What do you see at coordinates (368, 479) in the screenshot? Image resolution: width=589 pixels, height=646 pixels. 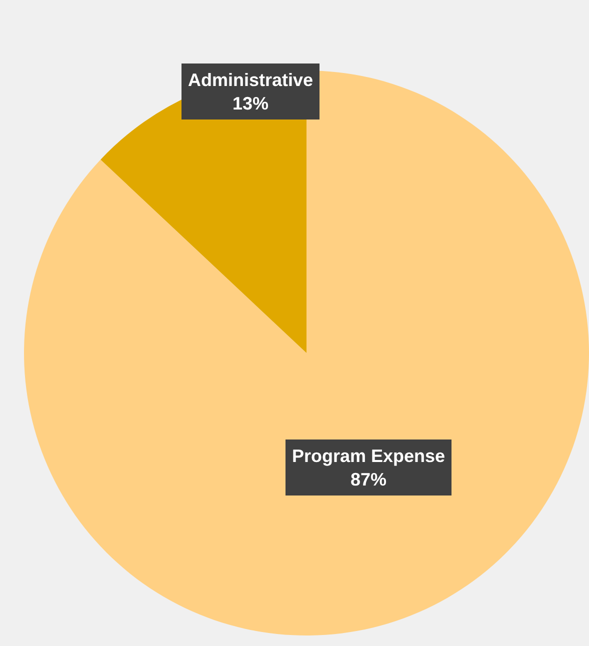 I see `data-label: 87%` at bounding box center [368, 479].